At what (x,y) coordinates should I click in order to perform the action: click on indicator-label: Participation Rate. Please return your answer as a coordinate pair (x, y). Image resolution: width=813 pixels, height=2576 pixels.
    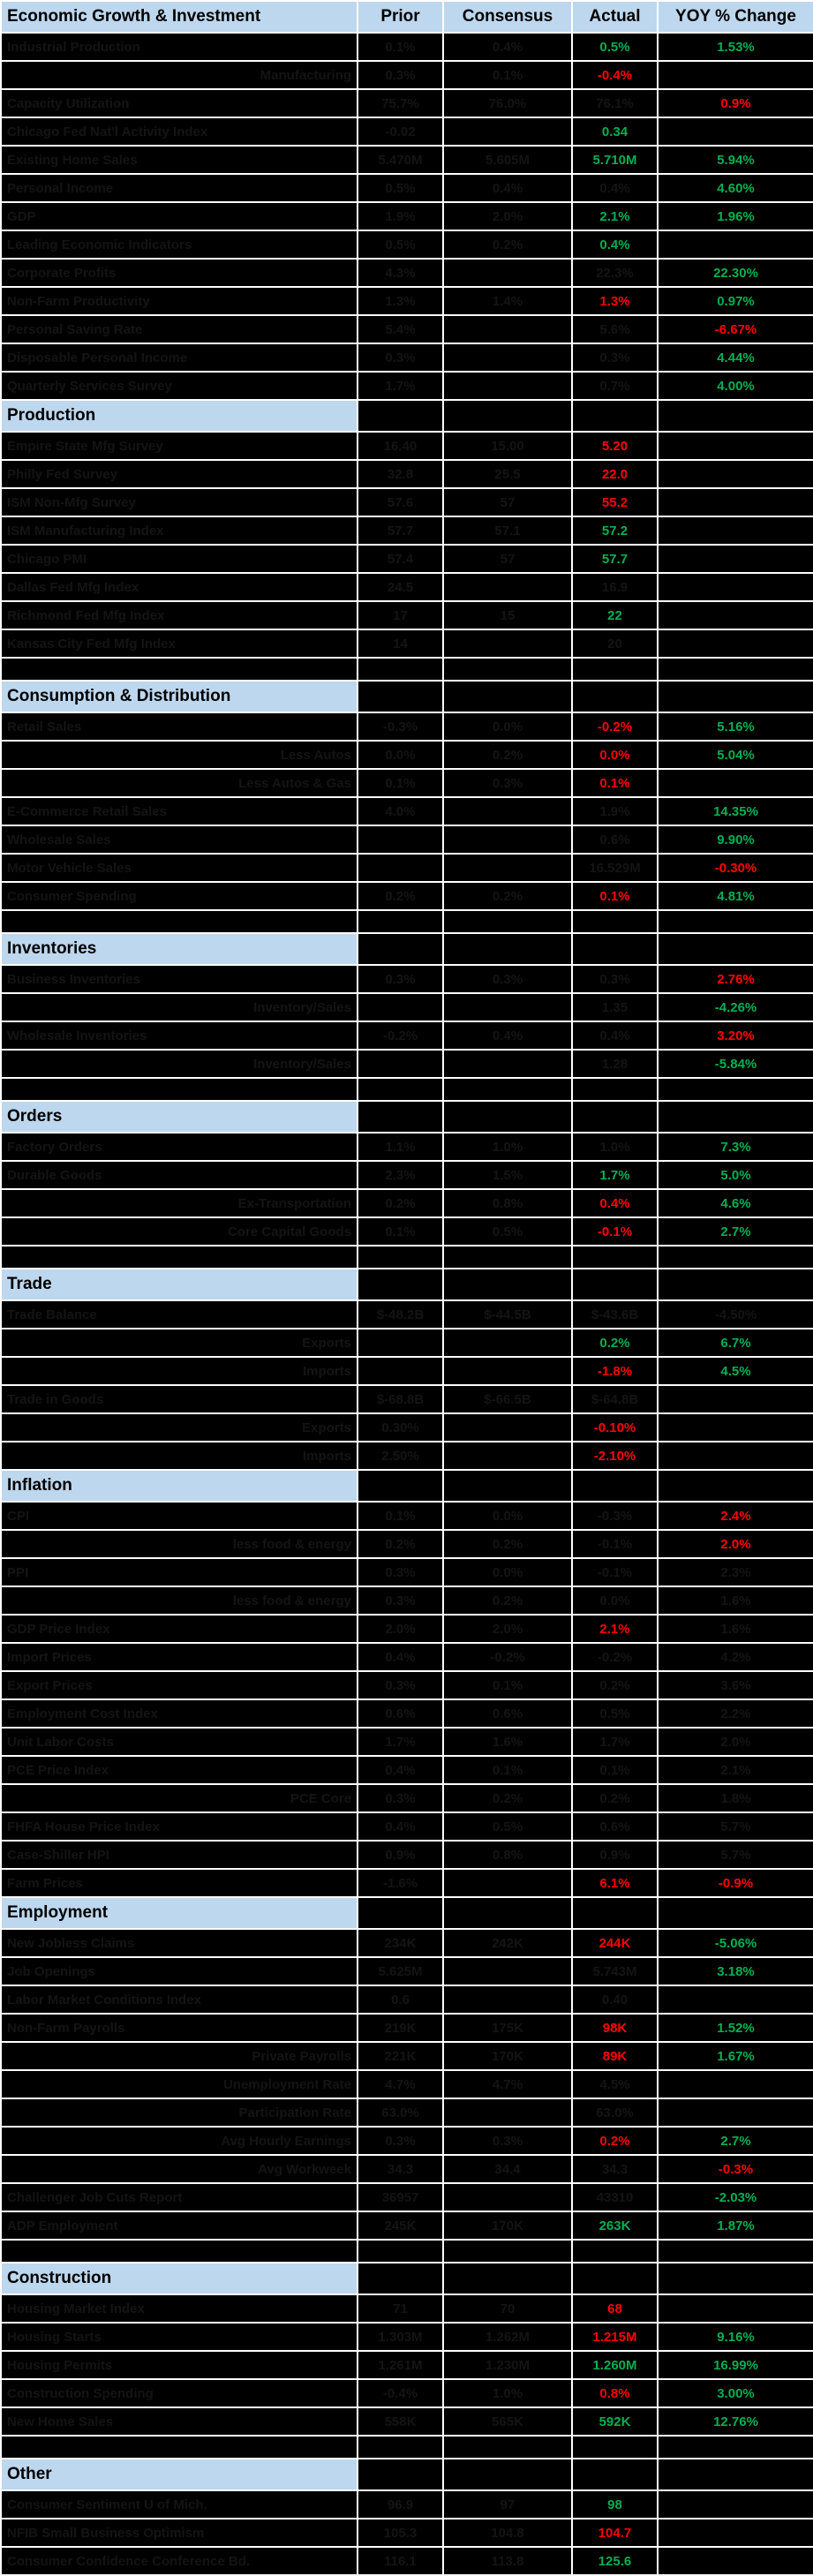
    Looking at the image, I should click on (179, 2113).